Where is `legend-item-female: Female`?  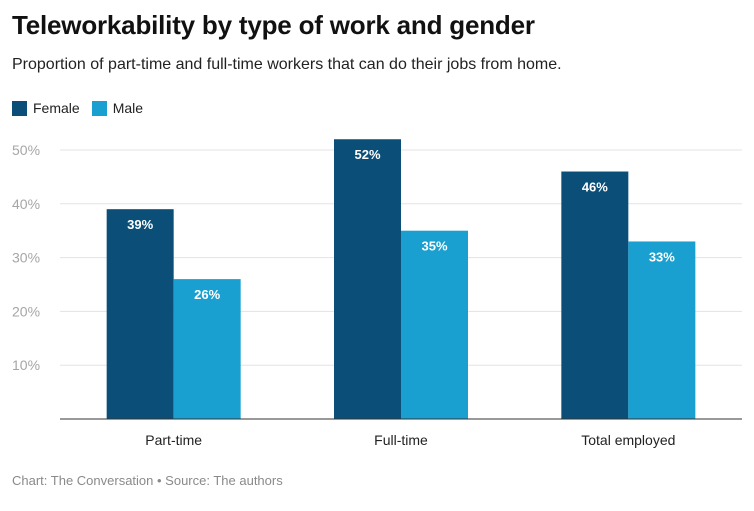 legend-item-female: Female is located at coordinates (46, 108).